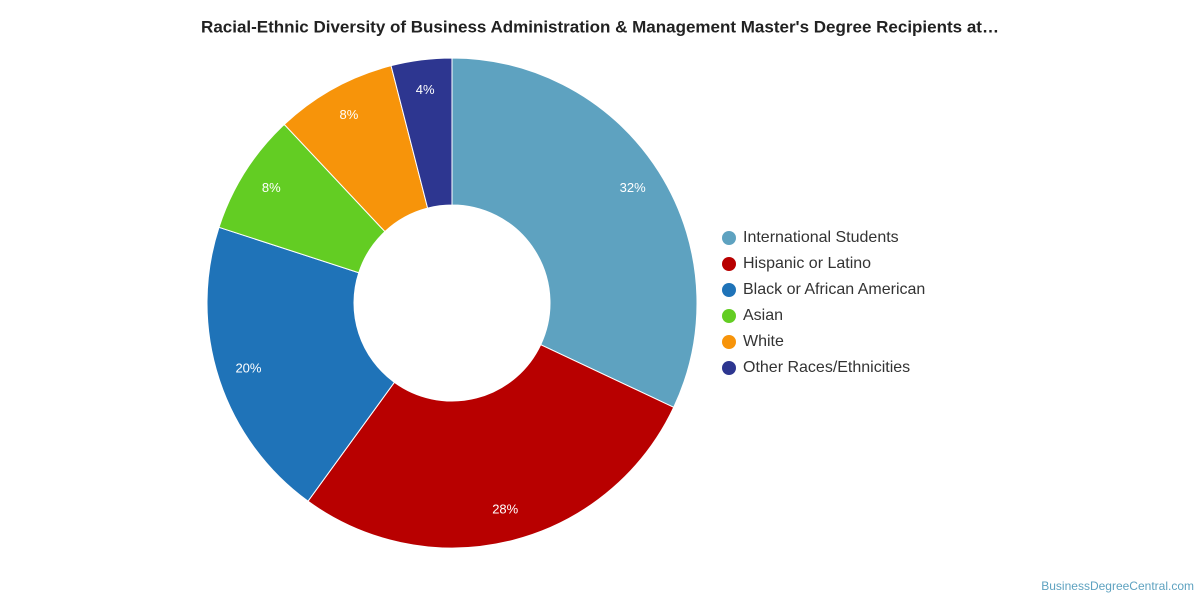 This screenshot has height=600, width=1200. What do you see at coordinates (821, 237) in the screenshot?
I see `legend-label: International Students` at bounding box center [821, 237].